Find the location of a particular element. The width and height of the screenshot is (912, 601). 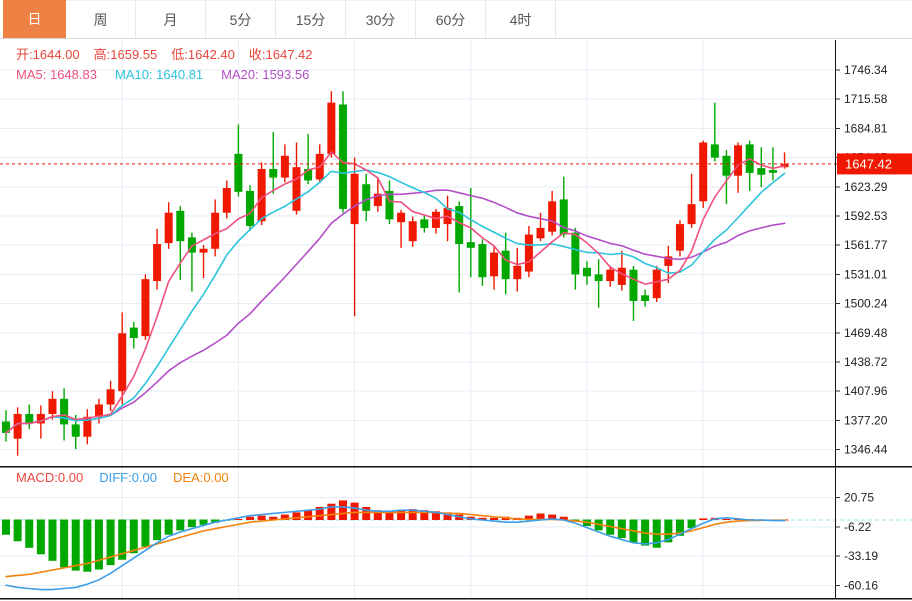

dea-pair: DEA:0.00 is located at coordinates (201, 478).